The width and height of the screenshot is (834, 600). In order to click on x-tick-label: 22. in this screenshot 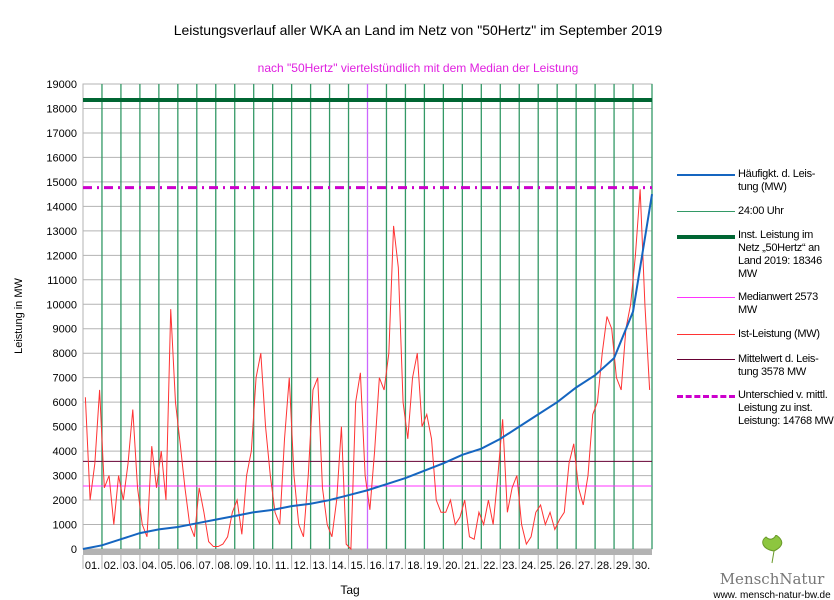, I will do `click(490, 566)`.